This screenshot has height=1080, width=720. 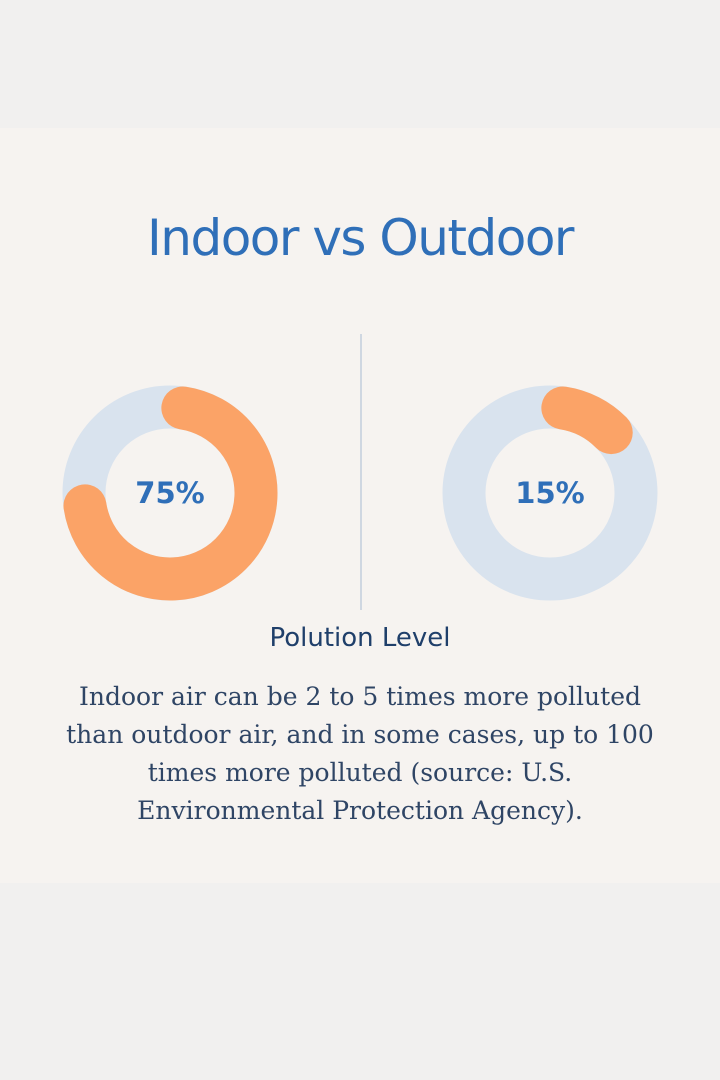 What do you see at coordinates (361, 472) in the screenshot?
I see `divider` at bounding box center [361, 472].